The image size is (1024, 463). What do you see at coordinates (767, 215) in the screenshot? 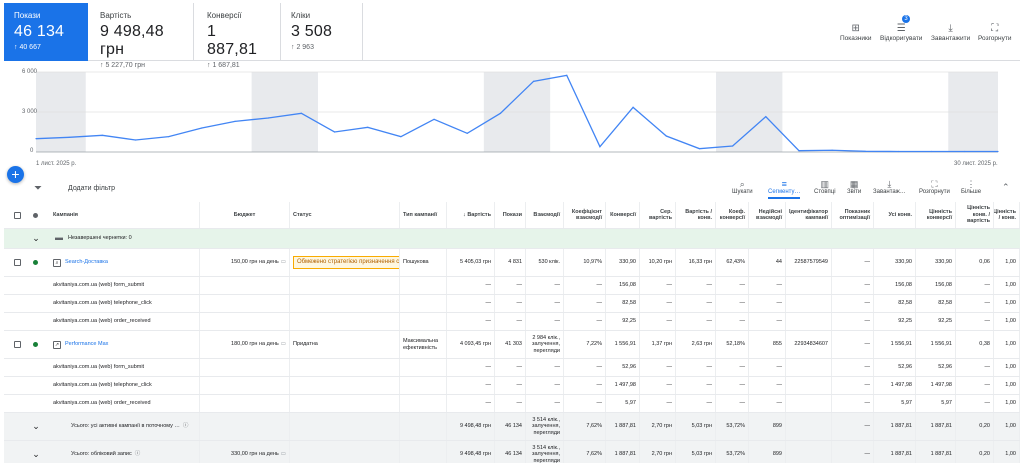
I see `column-header: Недійсні взаємодії` at bounding box center [767, 215].